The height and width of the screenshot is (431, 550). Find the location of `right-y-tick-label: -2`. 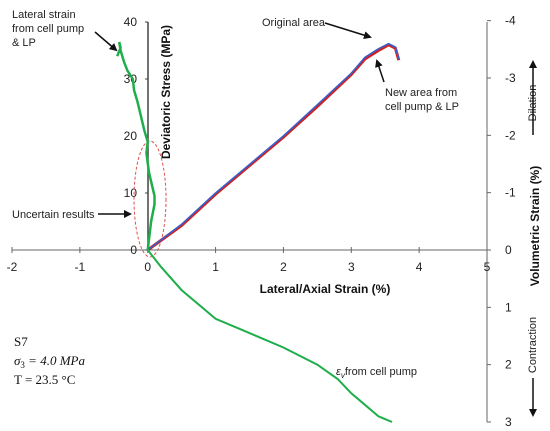

right-y-tick-label: -2 is located at coordinates (510, 135).